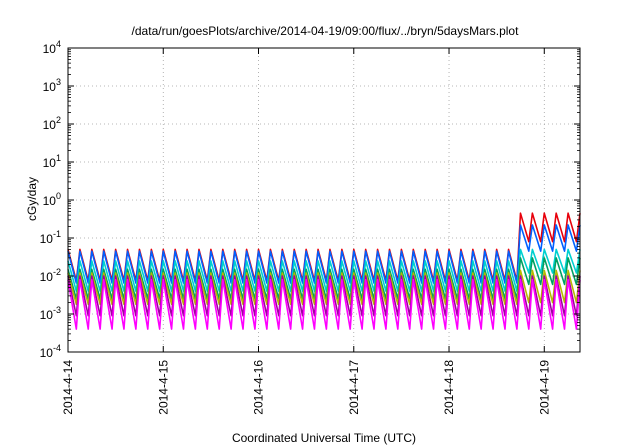 This screenshot has width=640, height=448. What do you see at coordinates (57, 348) in the screenshot?
I see `y-tick-exponent: -4` at bounding box center [57, 348].